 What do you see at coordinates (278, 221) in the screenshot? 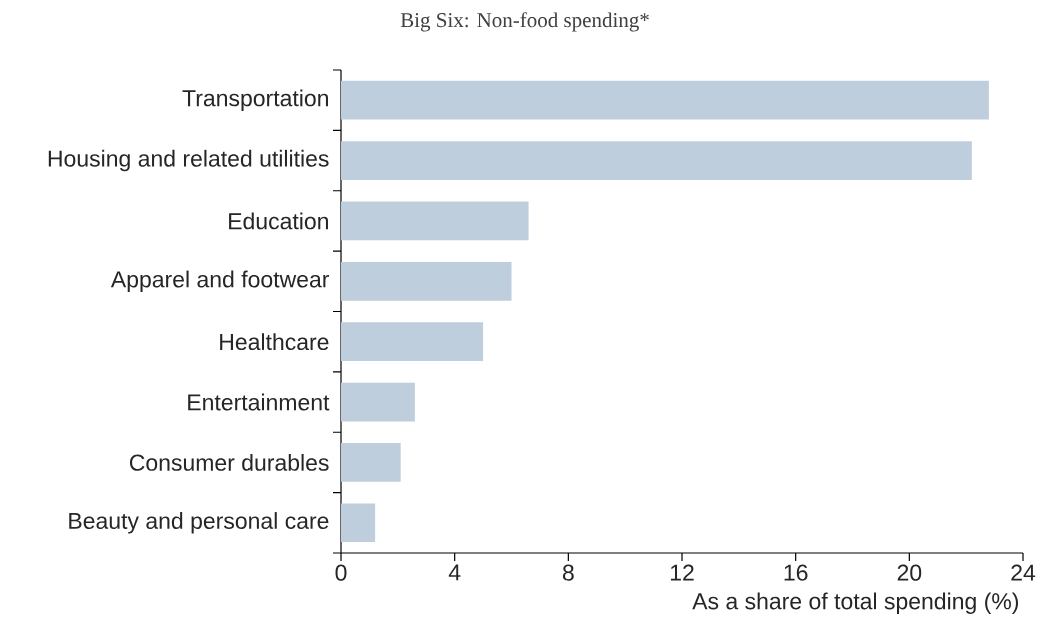
I see `y-tick-label: Education` at bounding box center [278, 221].